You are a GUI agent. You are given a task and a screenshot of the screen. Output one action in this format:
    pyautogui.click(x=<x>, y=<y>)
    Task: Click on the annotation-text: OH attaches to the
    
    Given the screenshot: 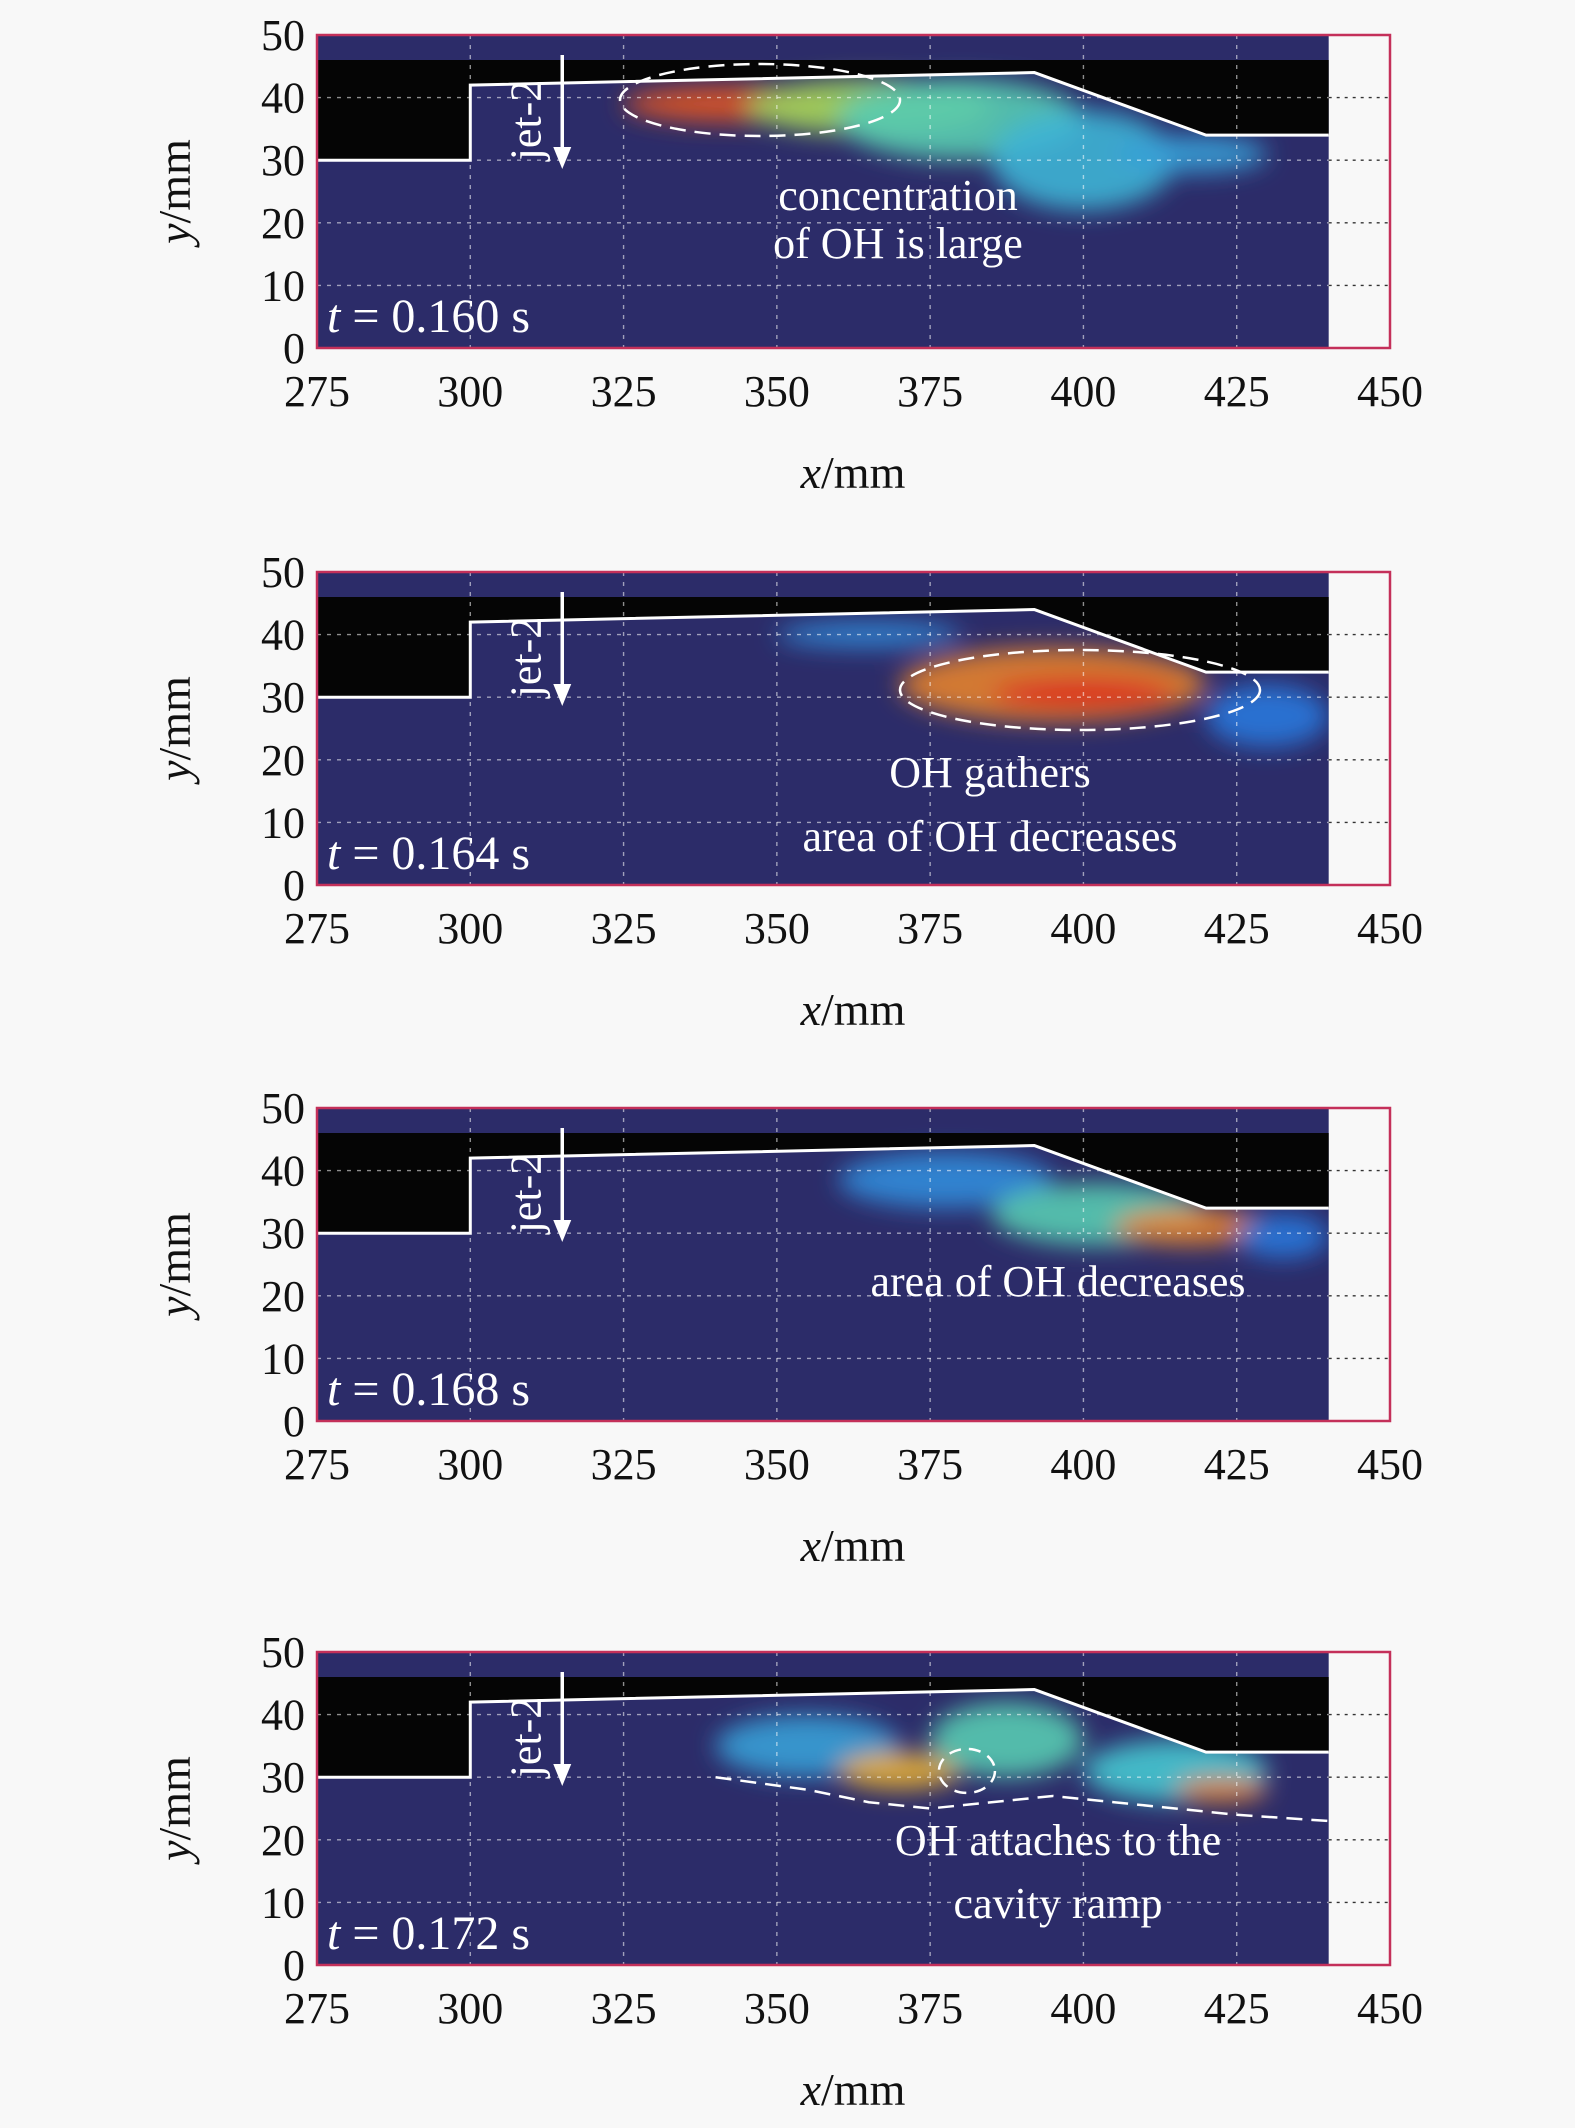 What is the action you would take?
    pyautogui.click(x=1058, y=1840)
    